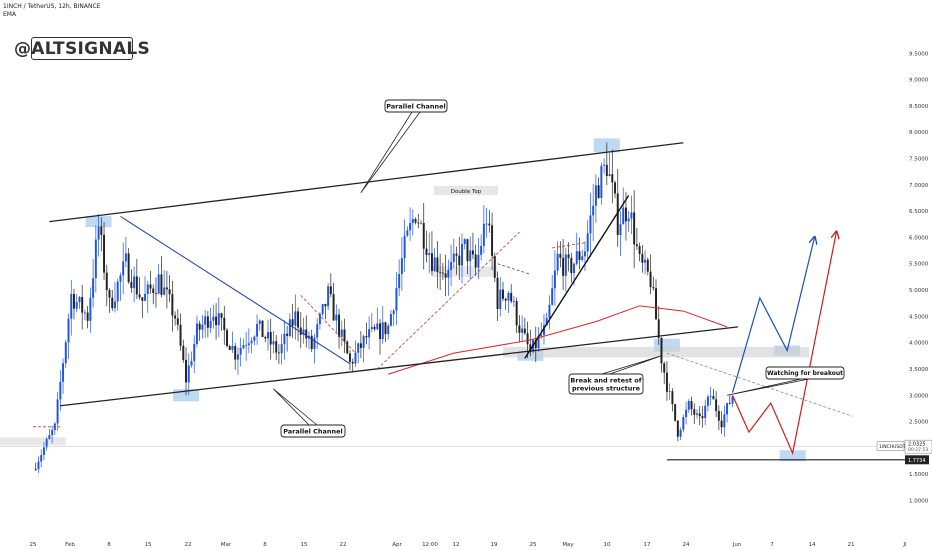 The width and height of the screenshot is (932, 550). What do you see at coordinates (70, 545) in the screenshot?
I see `x-tick-label: Feb` at bounding box center [70, 545].